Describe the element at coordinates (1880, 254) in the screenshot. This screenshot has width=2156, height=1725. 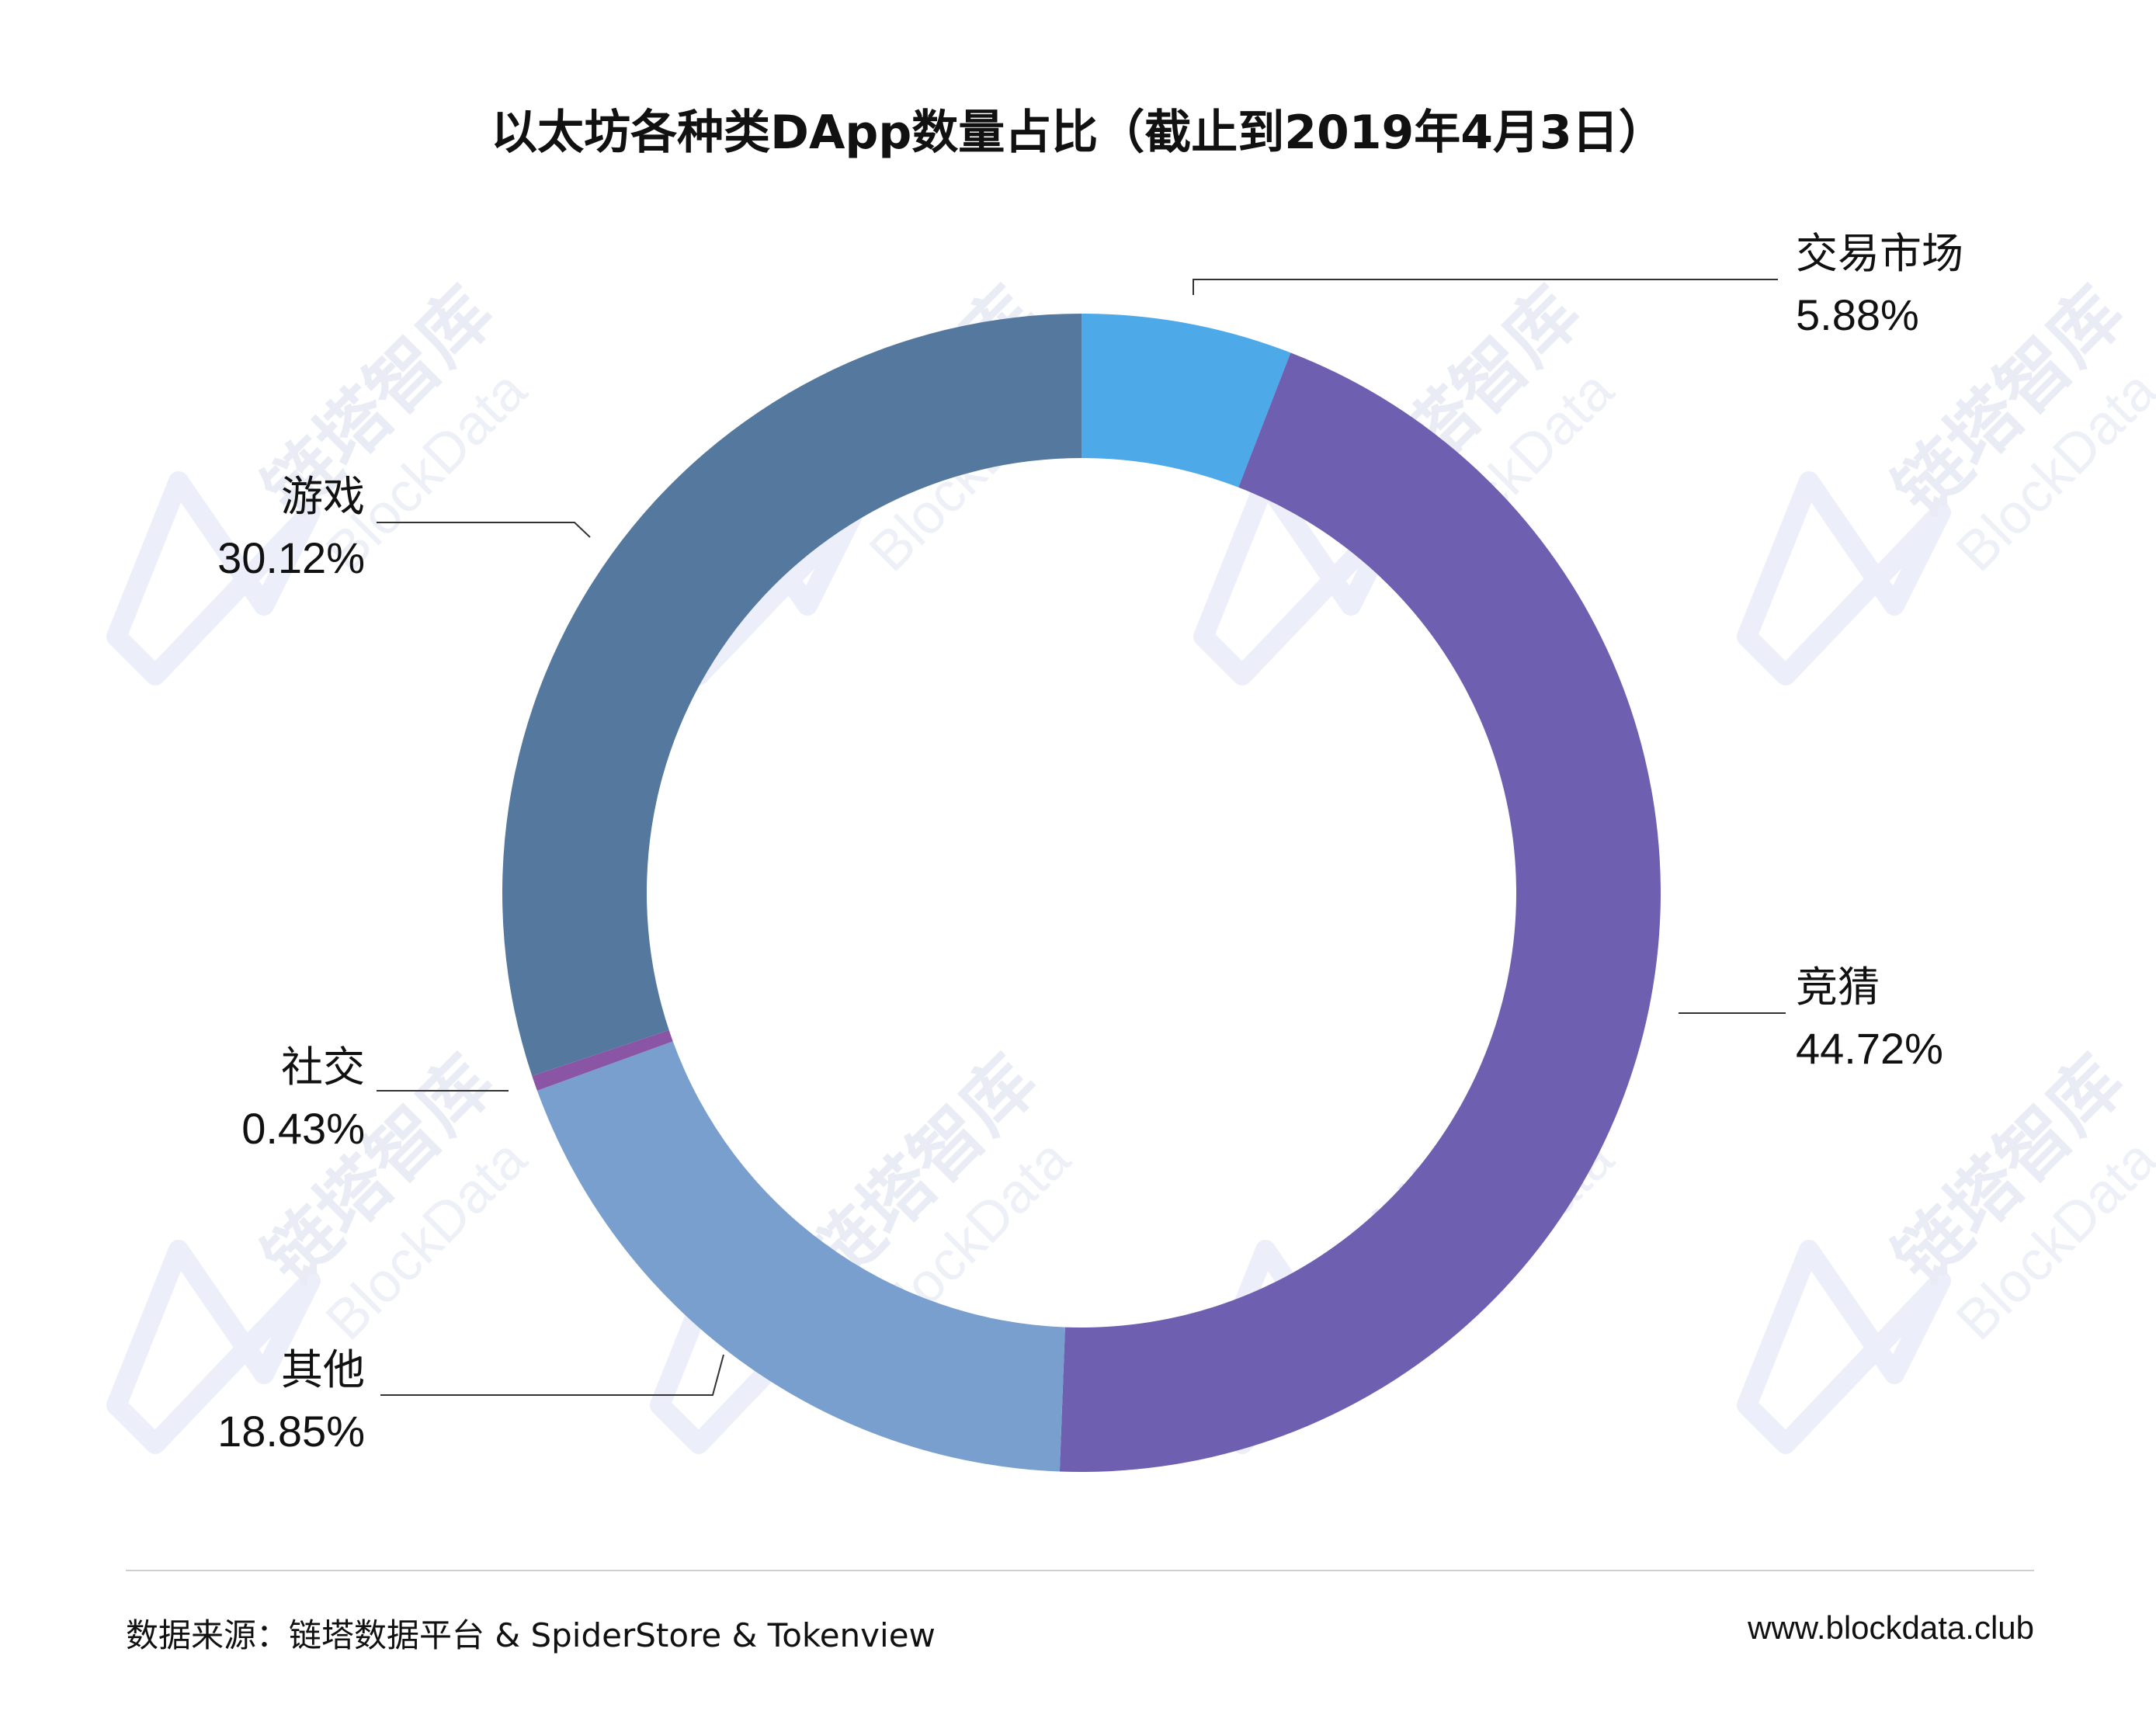
I see `slice-label-0: 交易市场` at that location.